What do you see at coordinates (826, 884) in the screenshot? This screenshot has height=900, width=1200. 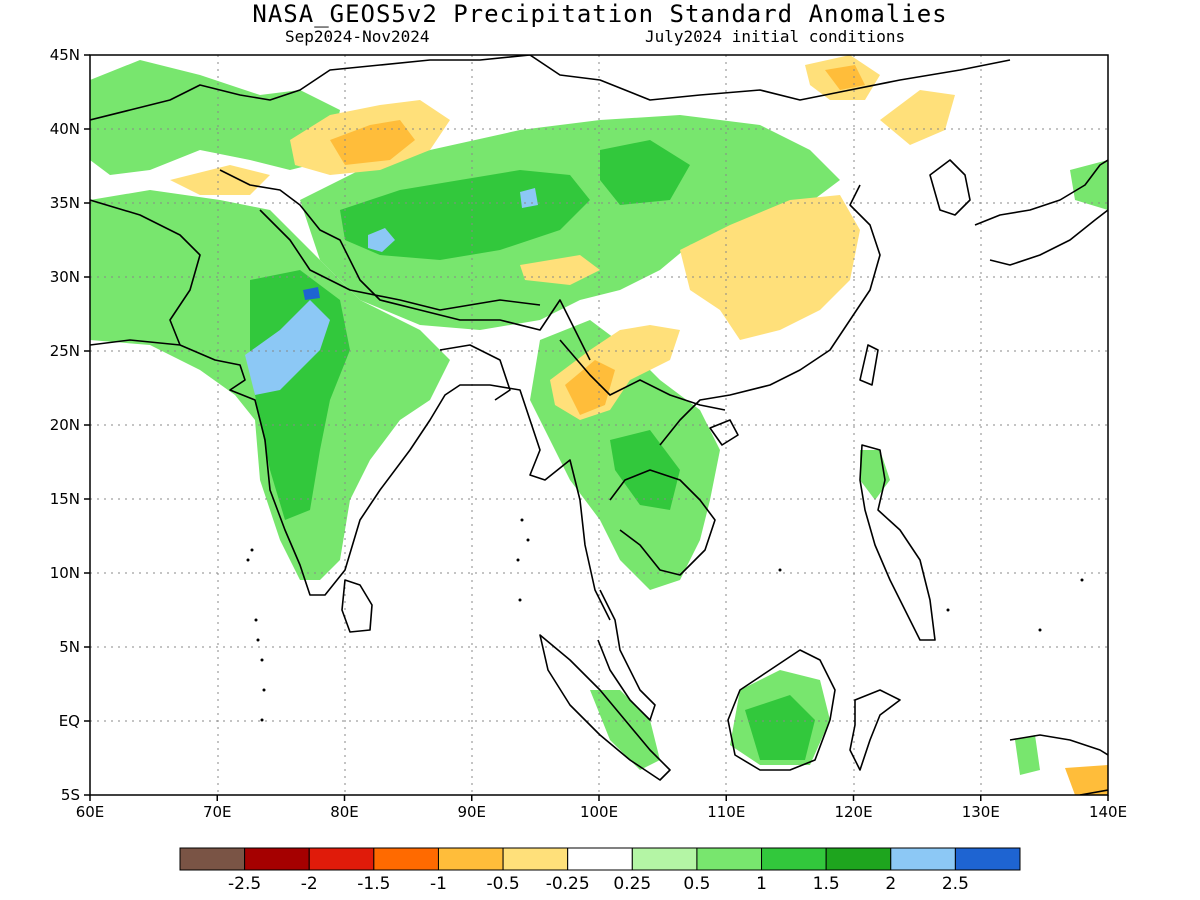 I see `colorbar-label: 1.5` at bounding box center [826, 884].